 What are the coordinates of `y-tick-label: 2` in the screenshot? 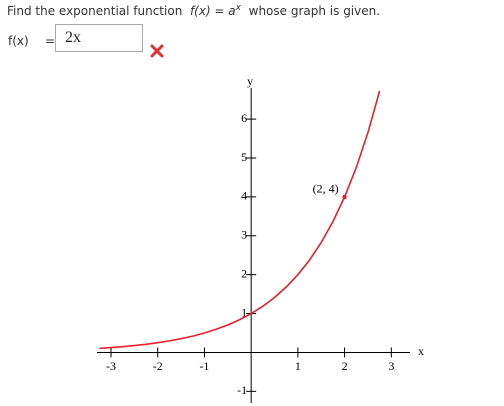 It's located at (244, 273).